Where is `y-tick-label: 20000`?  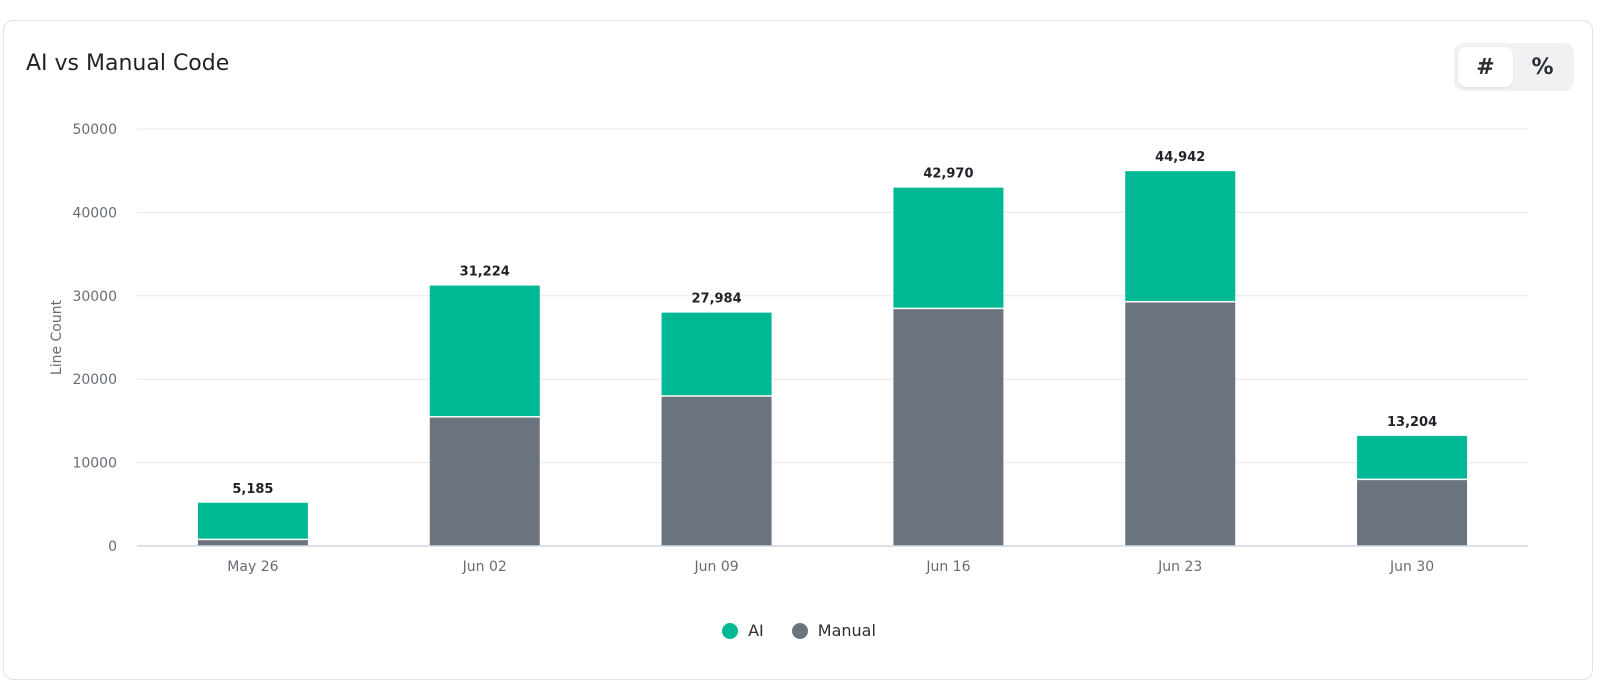
y-tick-label: 20000 is located at coordinates (94, 380).